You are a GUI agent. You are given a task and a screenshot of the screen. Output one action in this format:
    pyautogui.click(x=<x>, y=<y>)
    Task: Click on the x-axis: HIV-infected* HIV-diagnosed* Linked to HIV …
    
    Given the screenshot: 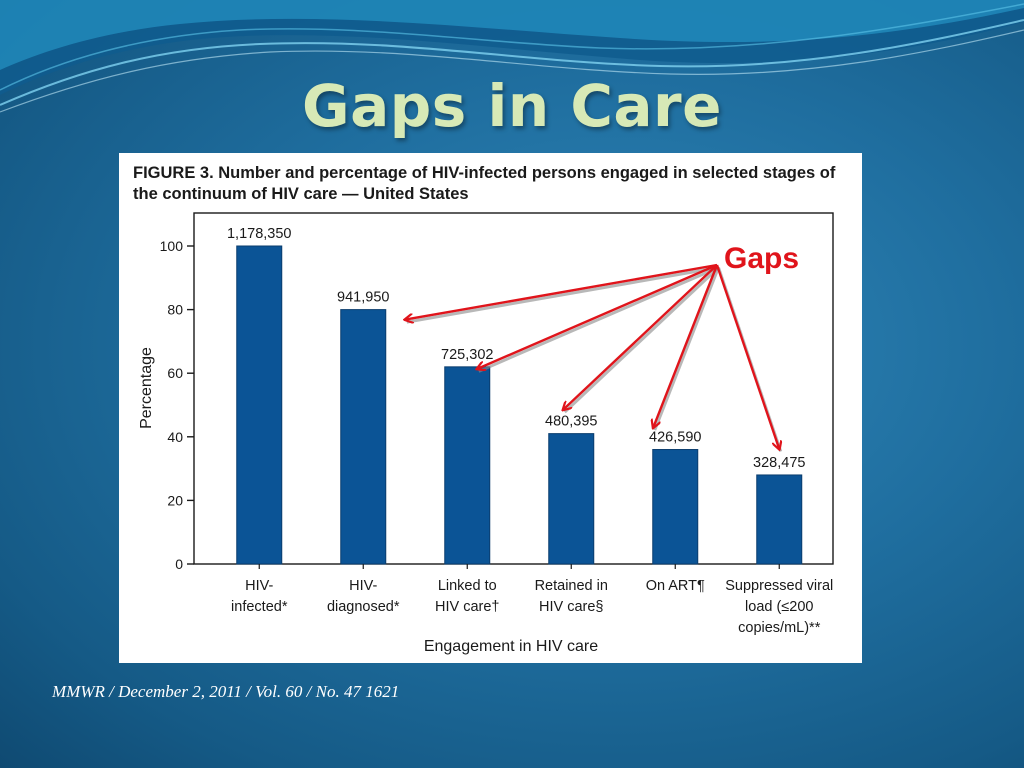 What is the action you would take?
    pyautogui.click(x=532, y=600)
    